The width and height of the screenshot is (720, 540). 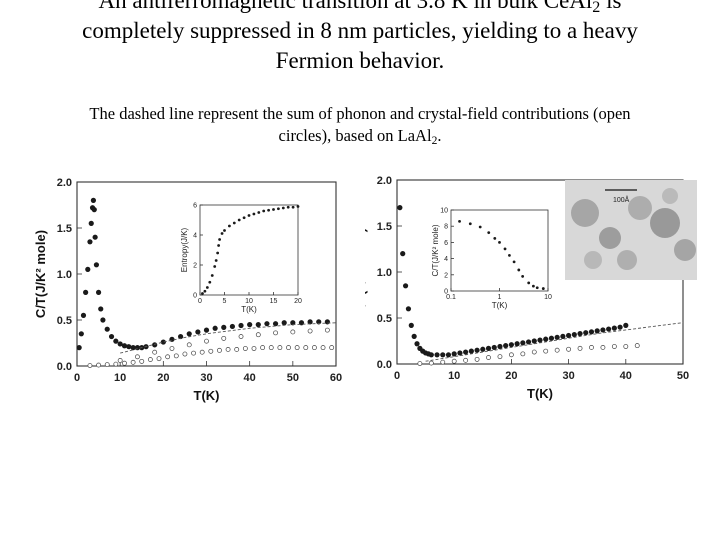 What do you see at coordinates (274, 301) in the screenshot?
I see `left-inset-x-tick-label: 15` at bounding box center [274, 301].